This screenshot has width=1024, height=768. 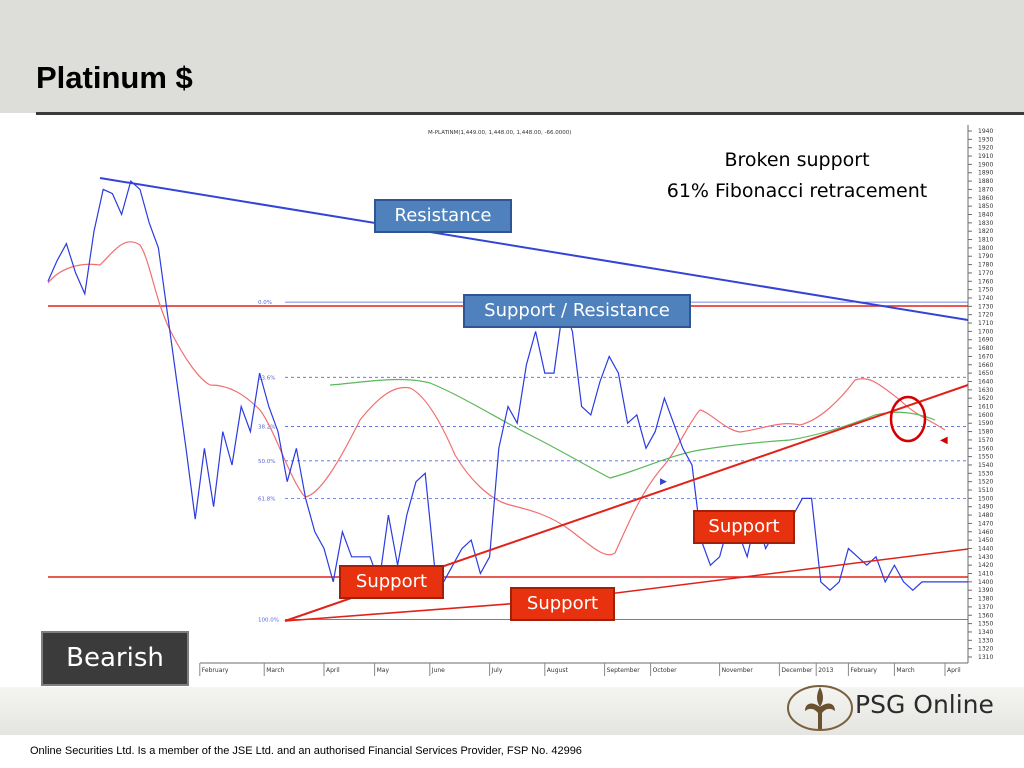 What do you see at coordinates (985, 223) in the screenshot?
I see `y-tick-label: 1830` at bounding box center [985, 223].